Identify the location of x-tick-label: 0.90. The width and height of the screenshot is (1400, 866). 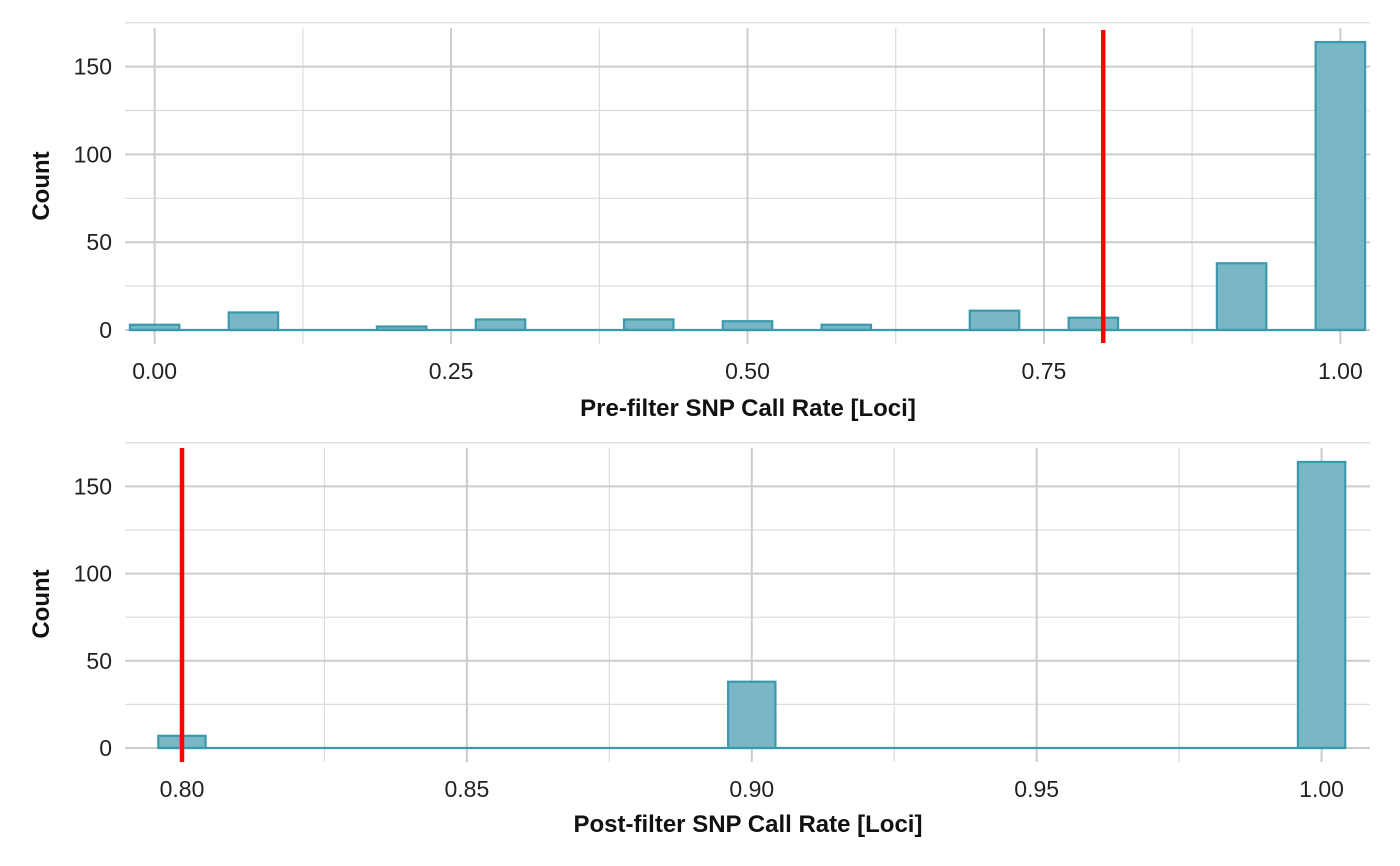
(751, 789).